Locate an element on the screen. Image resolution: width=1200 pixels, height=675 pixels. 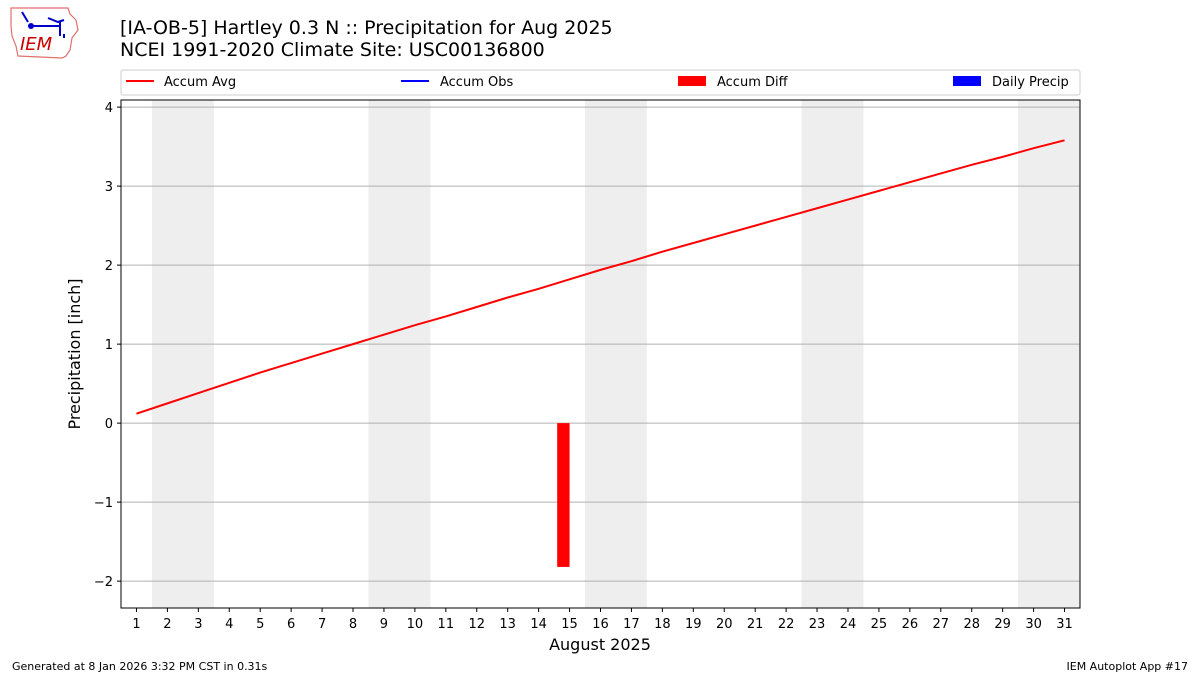
x-tick-label: 1 is located at coordinates (136, 624).